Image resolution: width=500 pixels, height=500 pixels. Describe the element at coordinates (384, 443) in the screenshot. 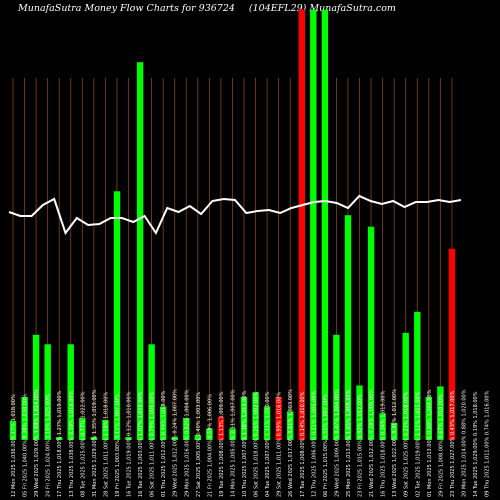

I see `x-tick-label: 16 Thu 2025 1,018.00% 0.34% 1,019.00%` at that location.